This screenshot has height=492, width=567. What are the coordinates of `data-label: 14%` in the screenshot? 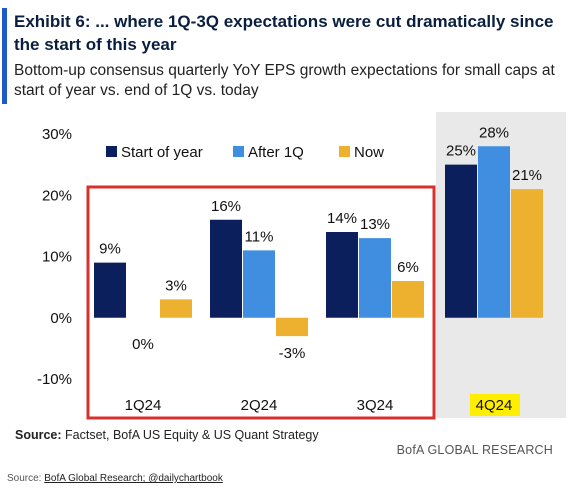 It's located at (342, 218).